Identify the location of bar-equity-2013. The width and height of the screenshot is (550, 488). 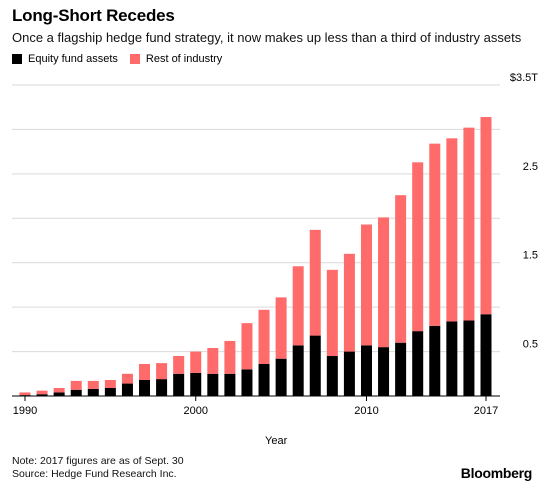
(418, 363).